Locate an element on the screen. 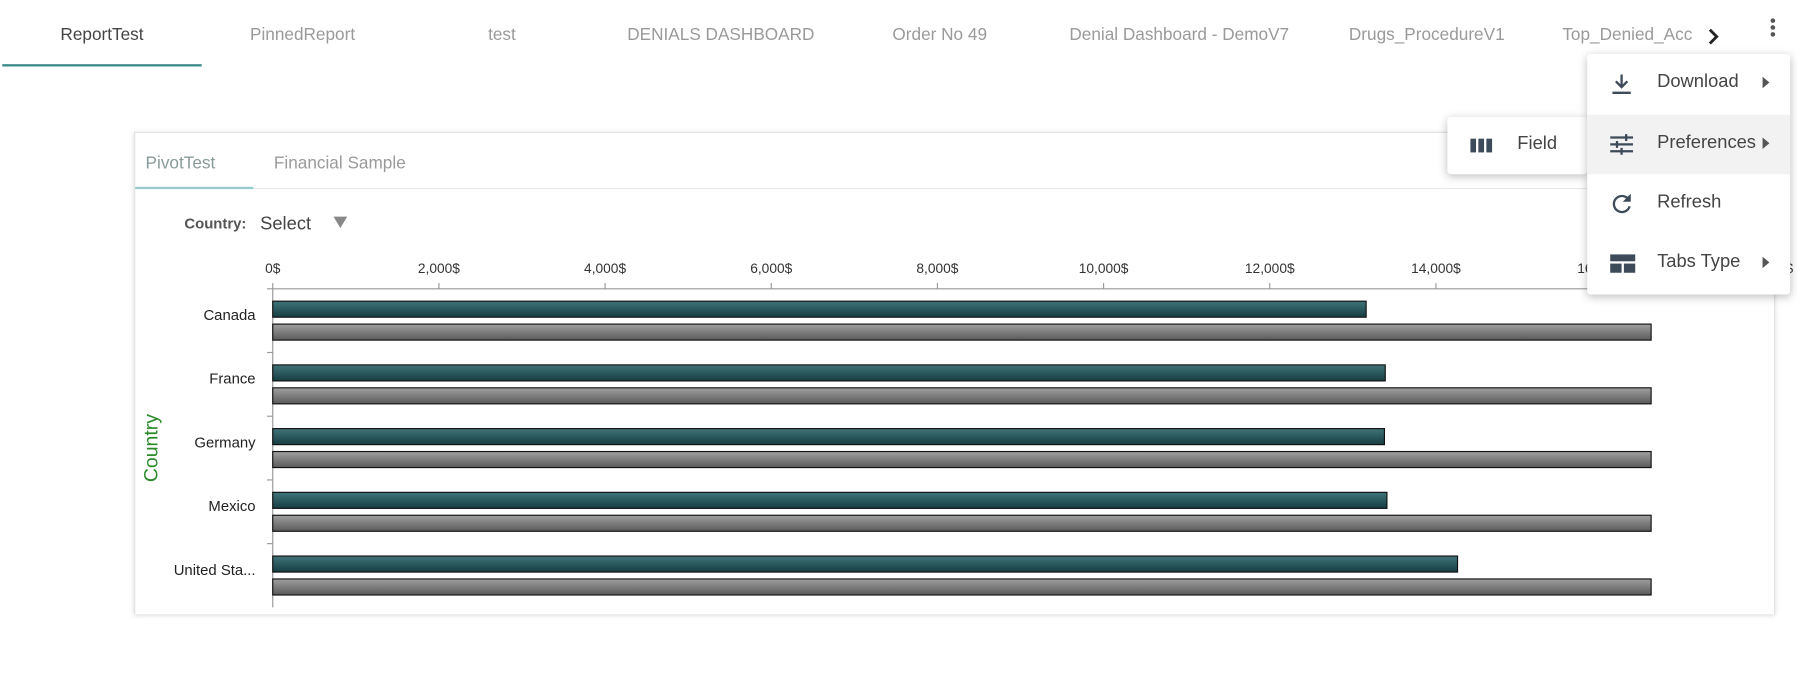  menu-label: Tabs Type is located at coordinates (1699, 262).